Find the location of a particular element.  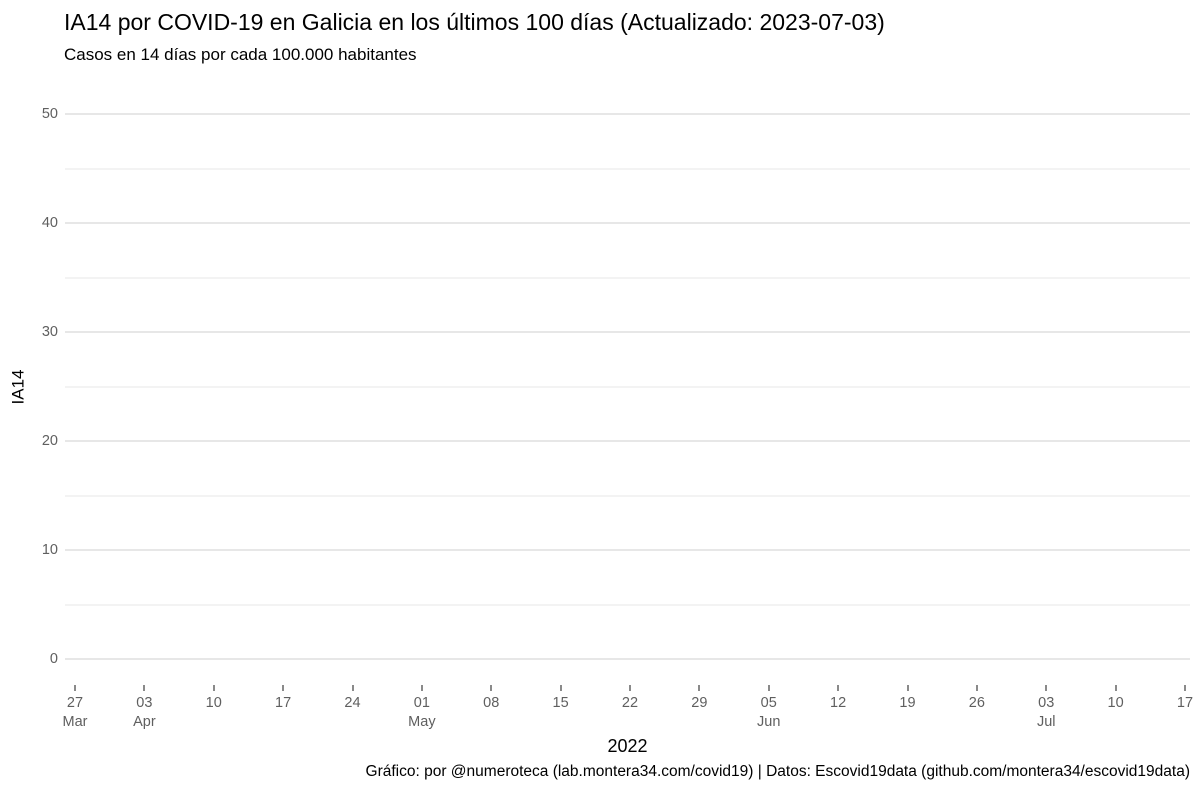

x-tick-day-label: 05 is located at coordinates (768, 703).